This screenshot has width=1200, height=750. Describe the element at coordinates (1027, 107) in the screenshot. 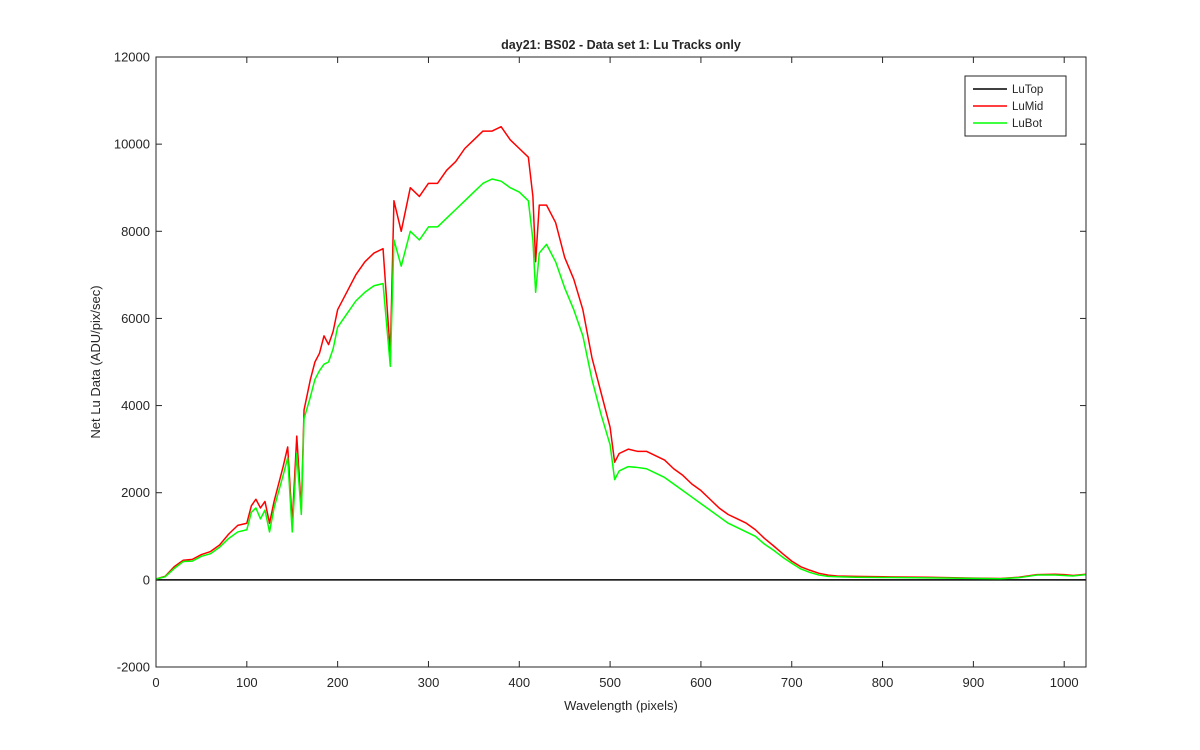

I see `legend-label-lumid: LuMid` at that location.